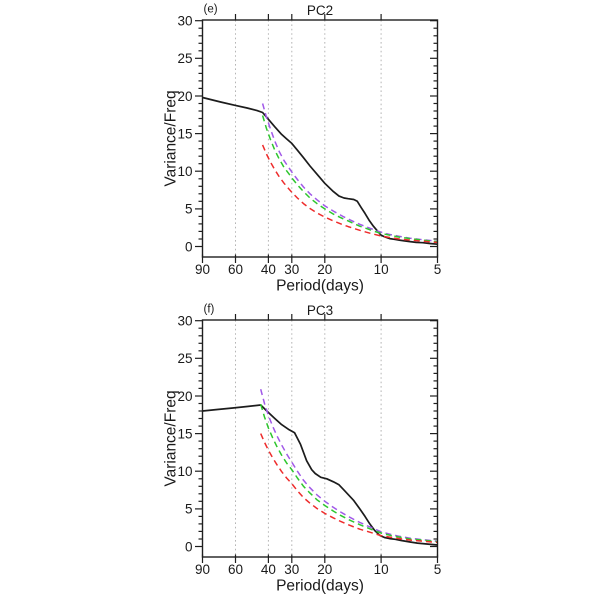 The height and width of the screenshot is (605, 600). I want to click on panel-label: (f), so click(209, 310).